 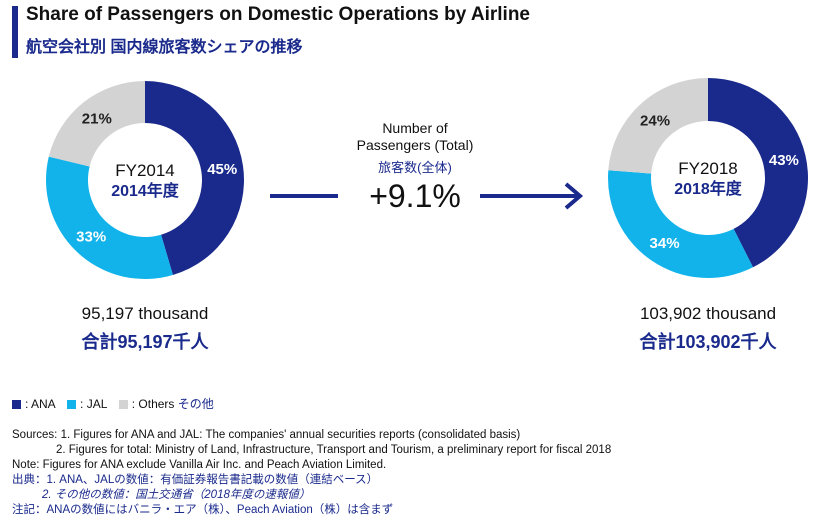 What do you see at coordinates (415, 128) in the screenshot?
I see `total-passengers-label-line1: Number of` at bounding box center [415, 128].